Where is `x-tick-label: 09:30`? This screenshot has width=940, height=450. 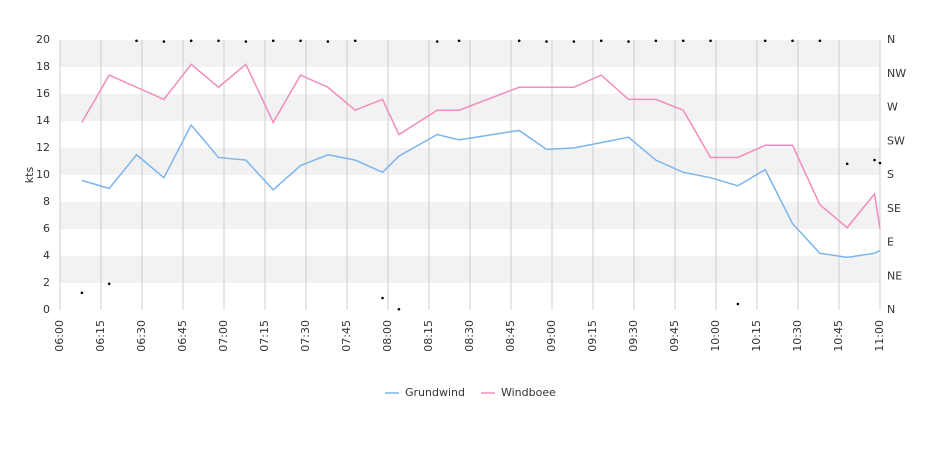 x-tick-label: 09:30 is located at coordinates (633, 336).